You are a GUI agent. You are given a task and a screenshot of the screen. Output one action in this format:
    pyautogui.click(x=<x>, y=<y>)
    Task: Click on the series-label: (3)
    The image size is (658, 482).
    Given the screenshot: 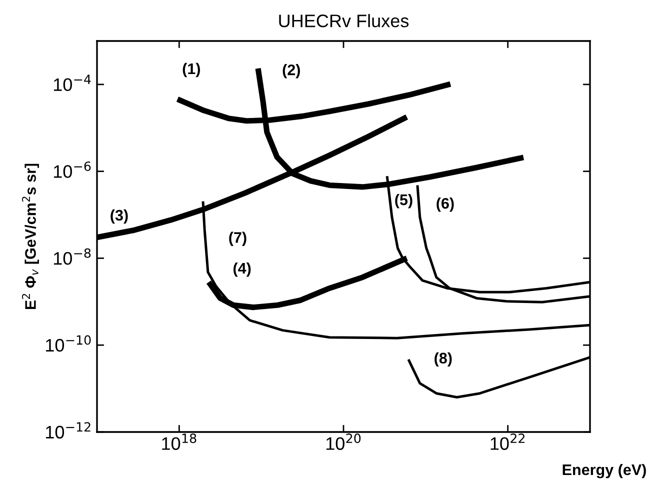 What is the action you would take?
    pyautogui.click(x=119, y=216)
    